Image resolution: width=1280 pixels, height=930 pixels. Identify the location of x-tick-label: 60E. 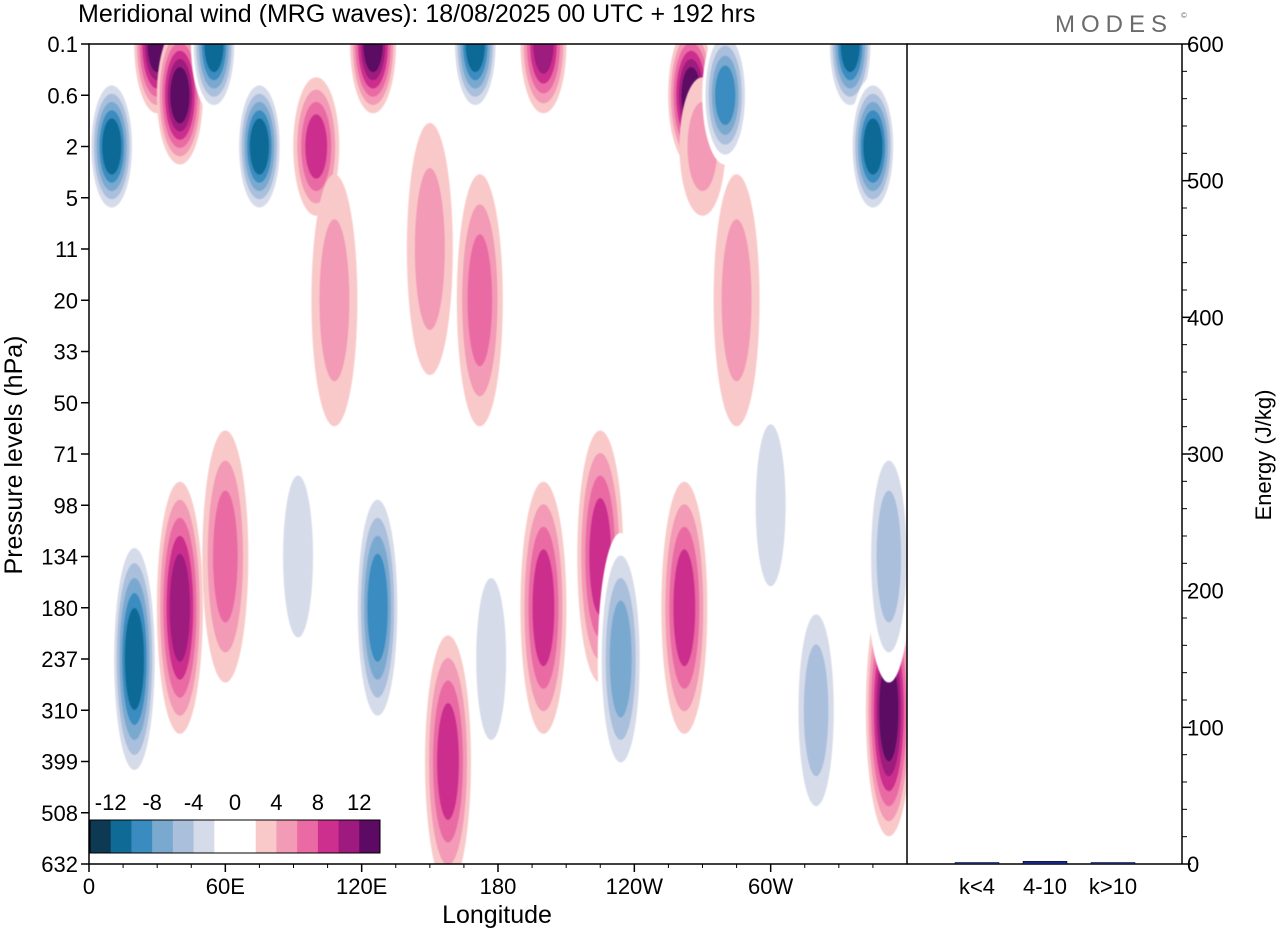
(225, 886).